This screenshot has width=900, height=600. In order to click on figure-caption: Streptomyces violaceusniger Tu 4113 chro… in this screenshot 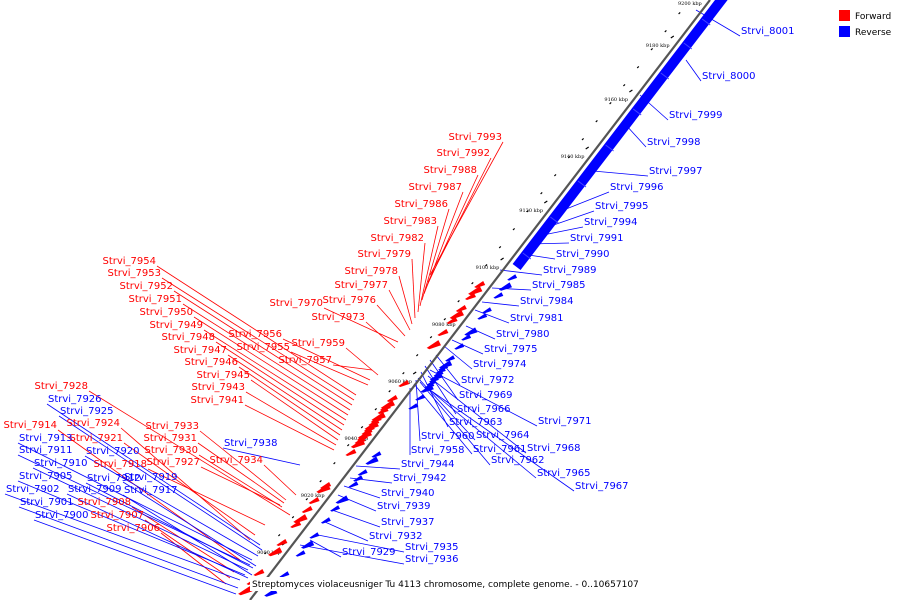, I will do `click(445, 585)`.